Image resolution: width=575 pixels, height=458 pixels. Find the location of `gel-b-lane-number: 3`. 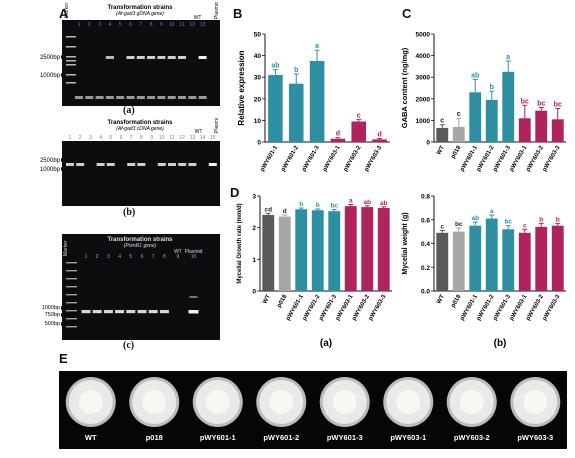

gel-b-lane-number: 3 is located at coordinates (90, 138).